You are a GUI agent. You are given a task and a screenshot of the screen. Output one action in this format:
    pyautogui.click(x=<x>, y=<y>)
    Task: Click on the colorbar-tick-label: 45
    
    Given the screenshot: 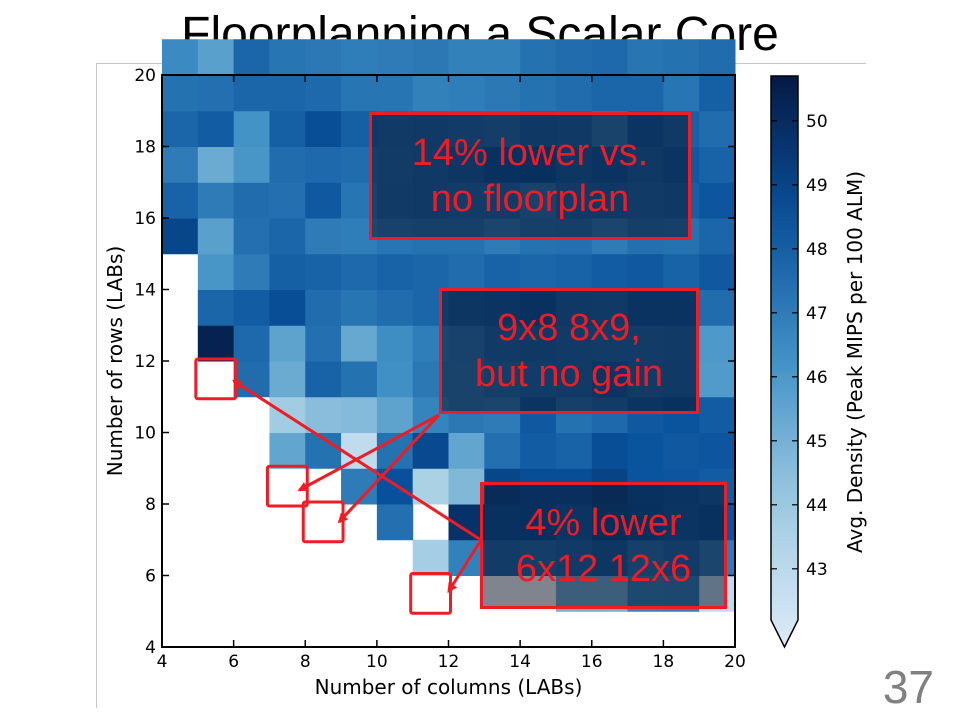 What is the action you would take?
    pyautogui.click(x=817, y=442)
    